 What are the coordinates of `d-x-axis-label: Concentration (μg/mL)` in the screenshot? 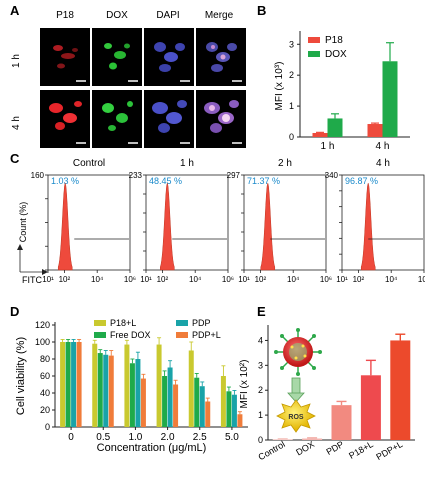 It's located at (152, 448).